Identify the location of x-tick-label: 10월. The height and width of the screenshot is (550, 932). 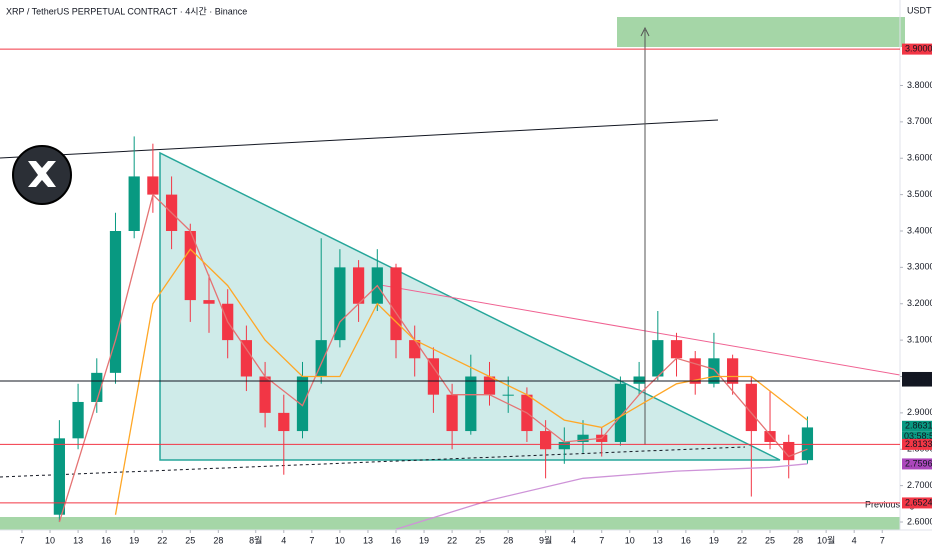
(826, 539).